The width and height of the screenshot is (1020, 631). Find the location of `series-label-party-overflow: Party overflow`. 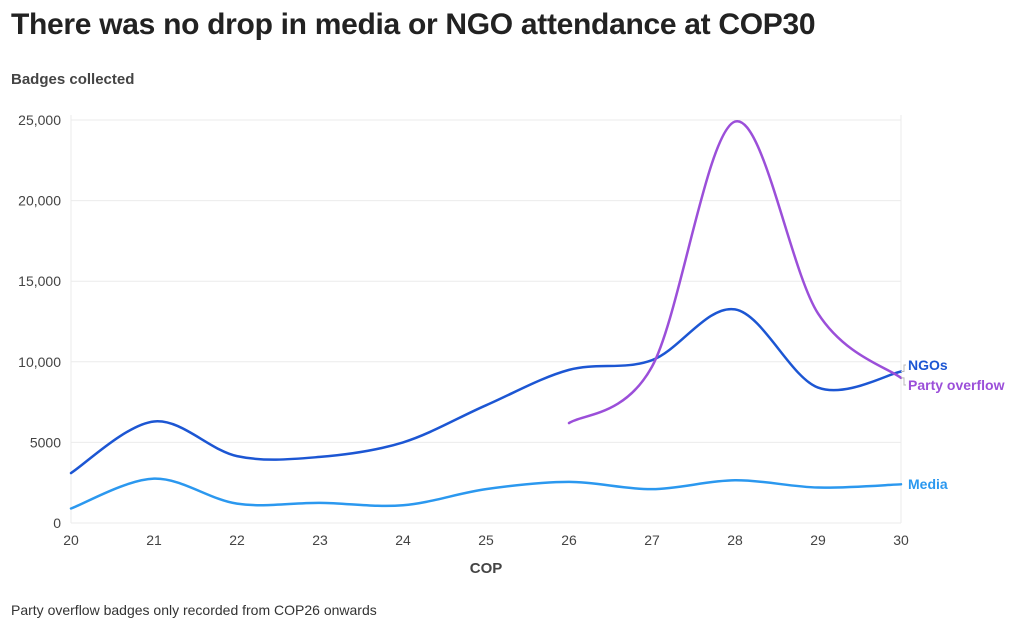

series-label-party-overflow: Party overflow is located at coordinates (956, 385).